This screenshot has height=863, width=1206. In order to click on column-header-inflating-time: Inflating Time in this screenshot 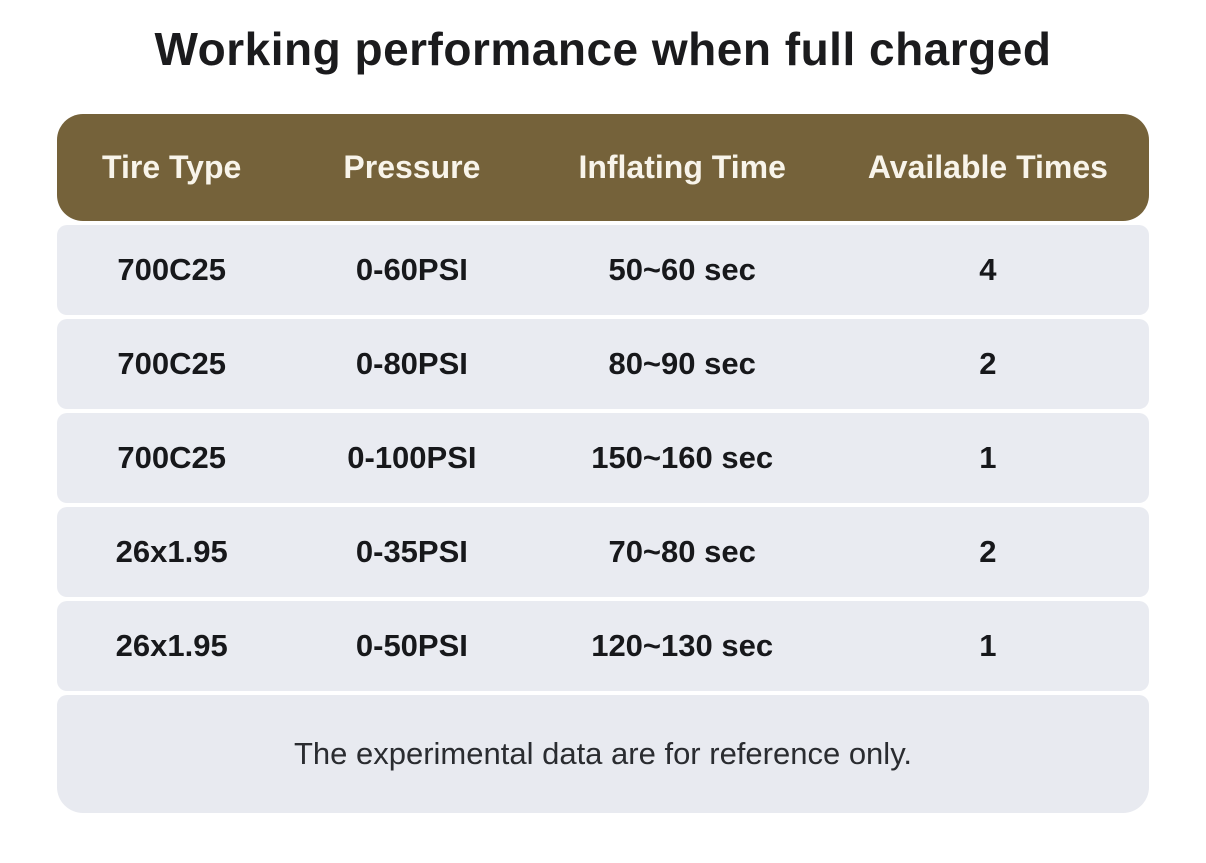, I will do `click(682, 167)`.